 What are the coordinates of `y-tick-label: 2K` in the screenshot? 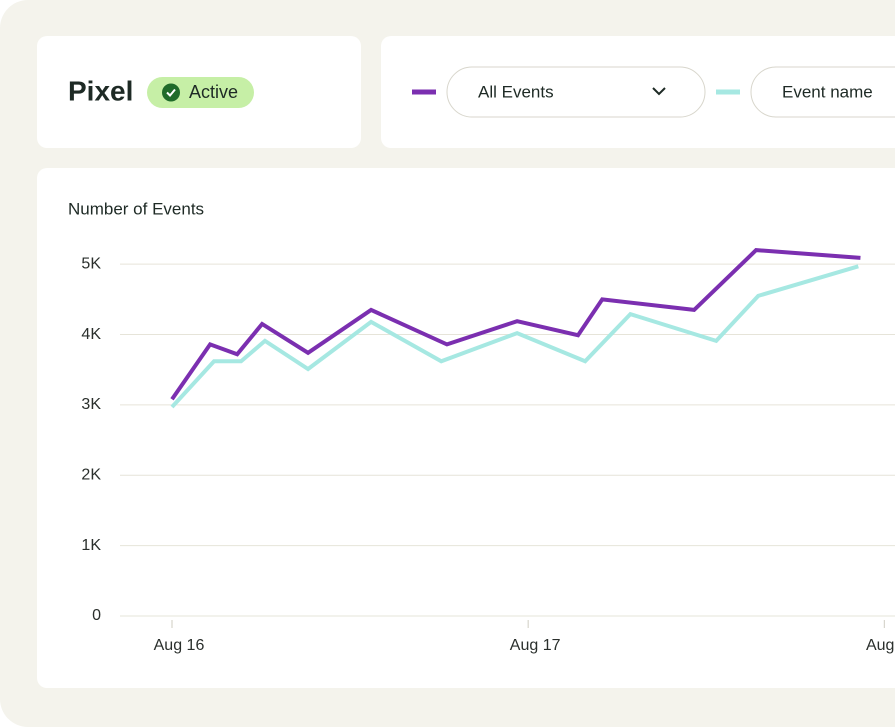 It's located at (91, 474).